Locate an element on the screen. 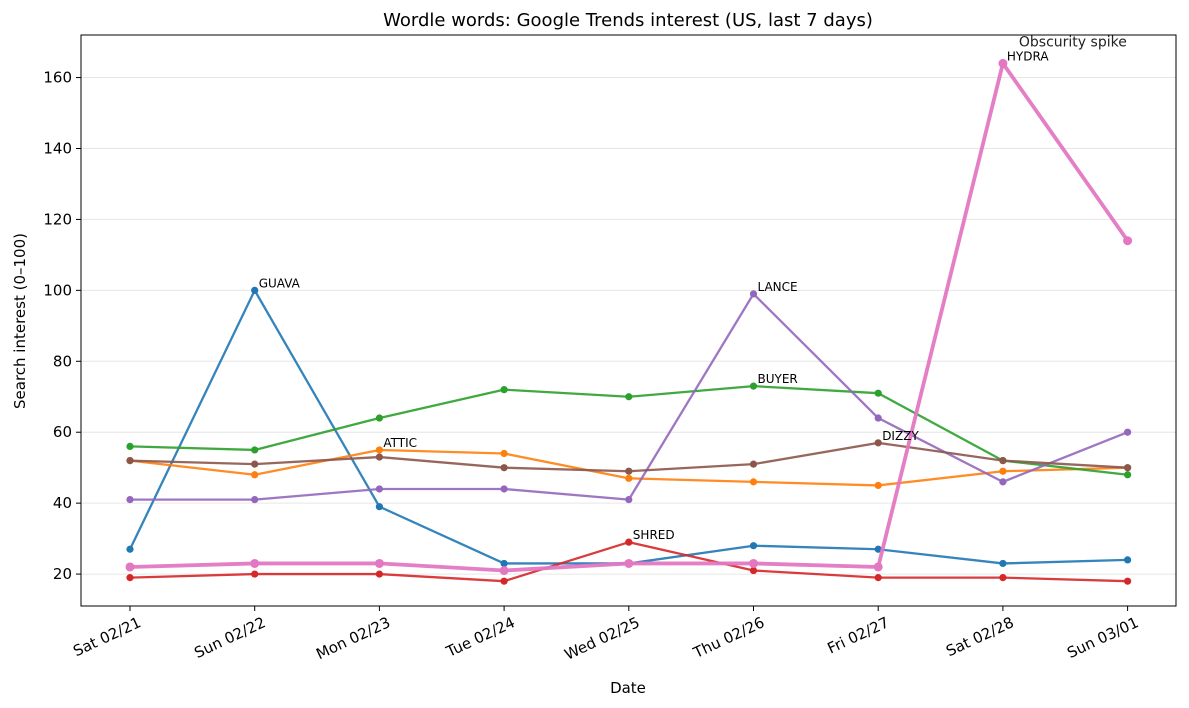 This screenshot has width=1189, height=708. annotation-label: SHRED is located at coordinates (654, 535).